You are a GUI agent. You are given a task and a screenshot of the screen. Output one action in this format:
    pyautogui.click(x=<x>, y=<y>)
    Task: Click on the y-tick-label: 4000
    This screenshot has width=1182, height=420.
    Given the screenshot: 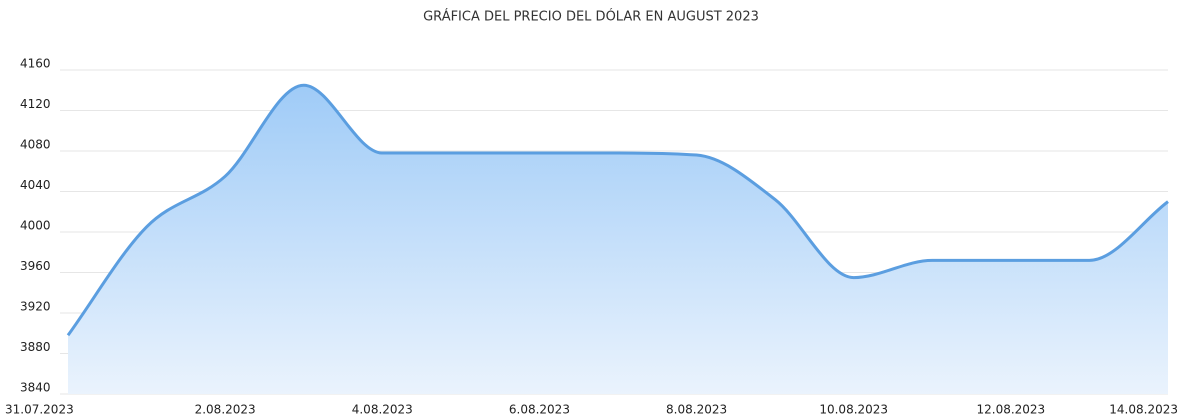 What is the action you would take?
    pyautogui.click(x=35, y=226)
    